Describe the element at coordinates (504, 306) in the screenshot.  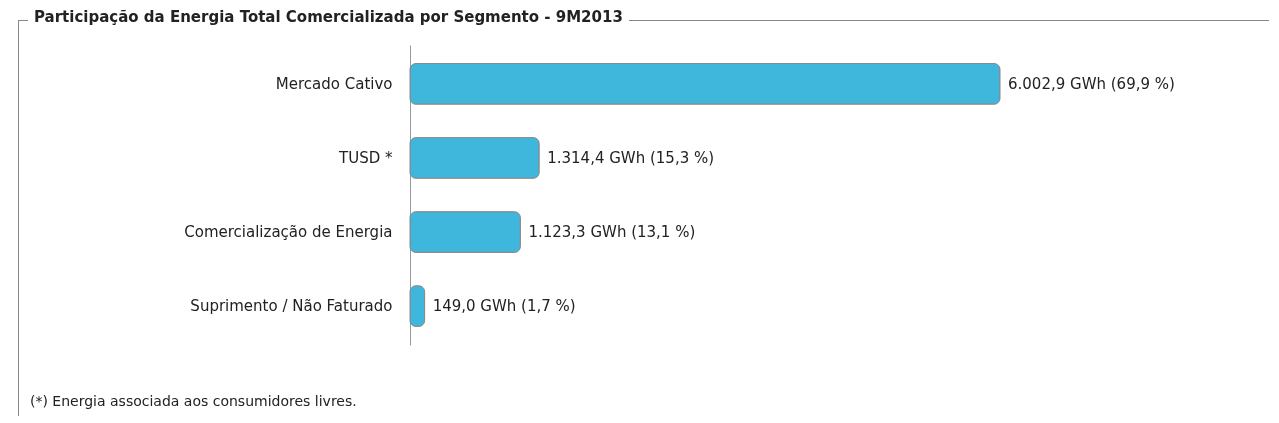
I see `data-label: 149,0 GWh (1,7 %)` at that location.